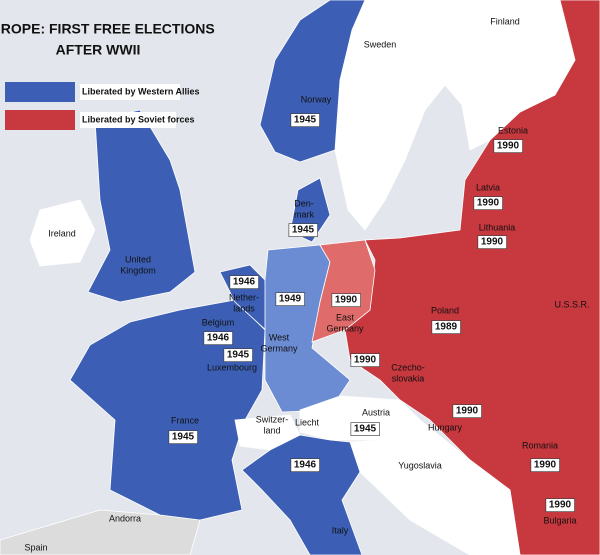 The width and height of the screenshot is (600, 555). What do you see at coordinates (312, 81) in the screenshot?
I see `norway` at bounding box center [312, 81].